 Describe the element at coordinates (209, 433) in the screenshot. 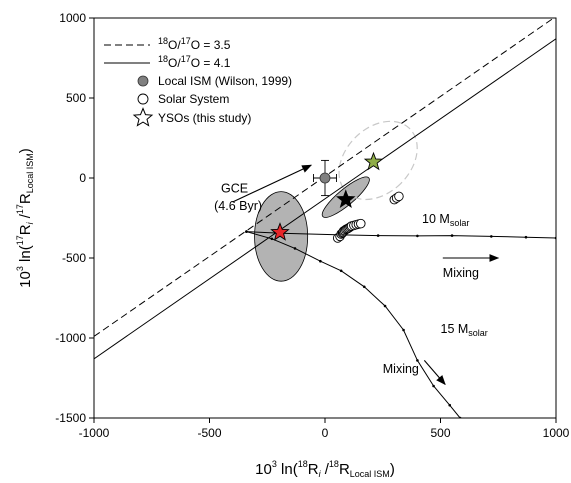

I see `x-tick-label--500: -500` at that location.